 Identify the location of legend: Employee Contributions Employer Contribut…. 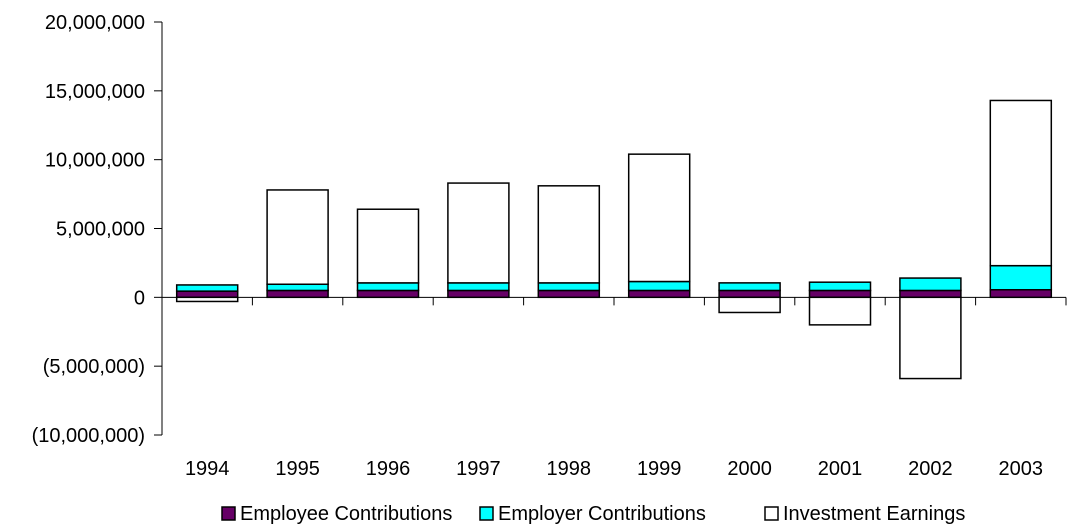
(593, 514).